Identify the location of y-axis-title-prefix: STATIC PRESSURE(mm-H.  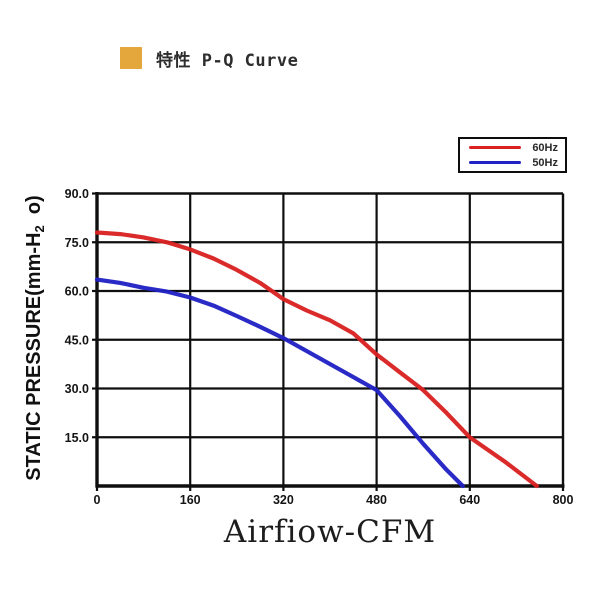
(34, 356).